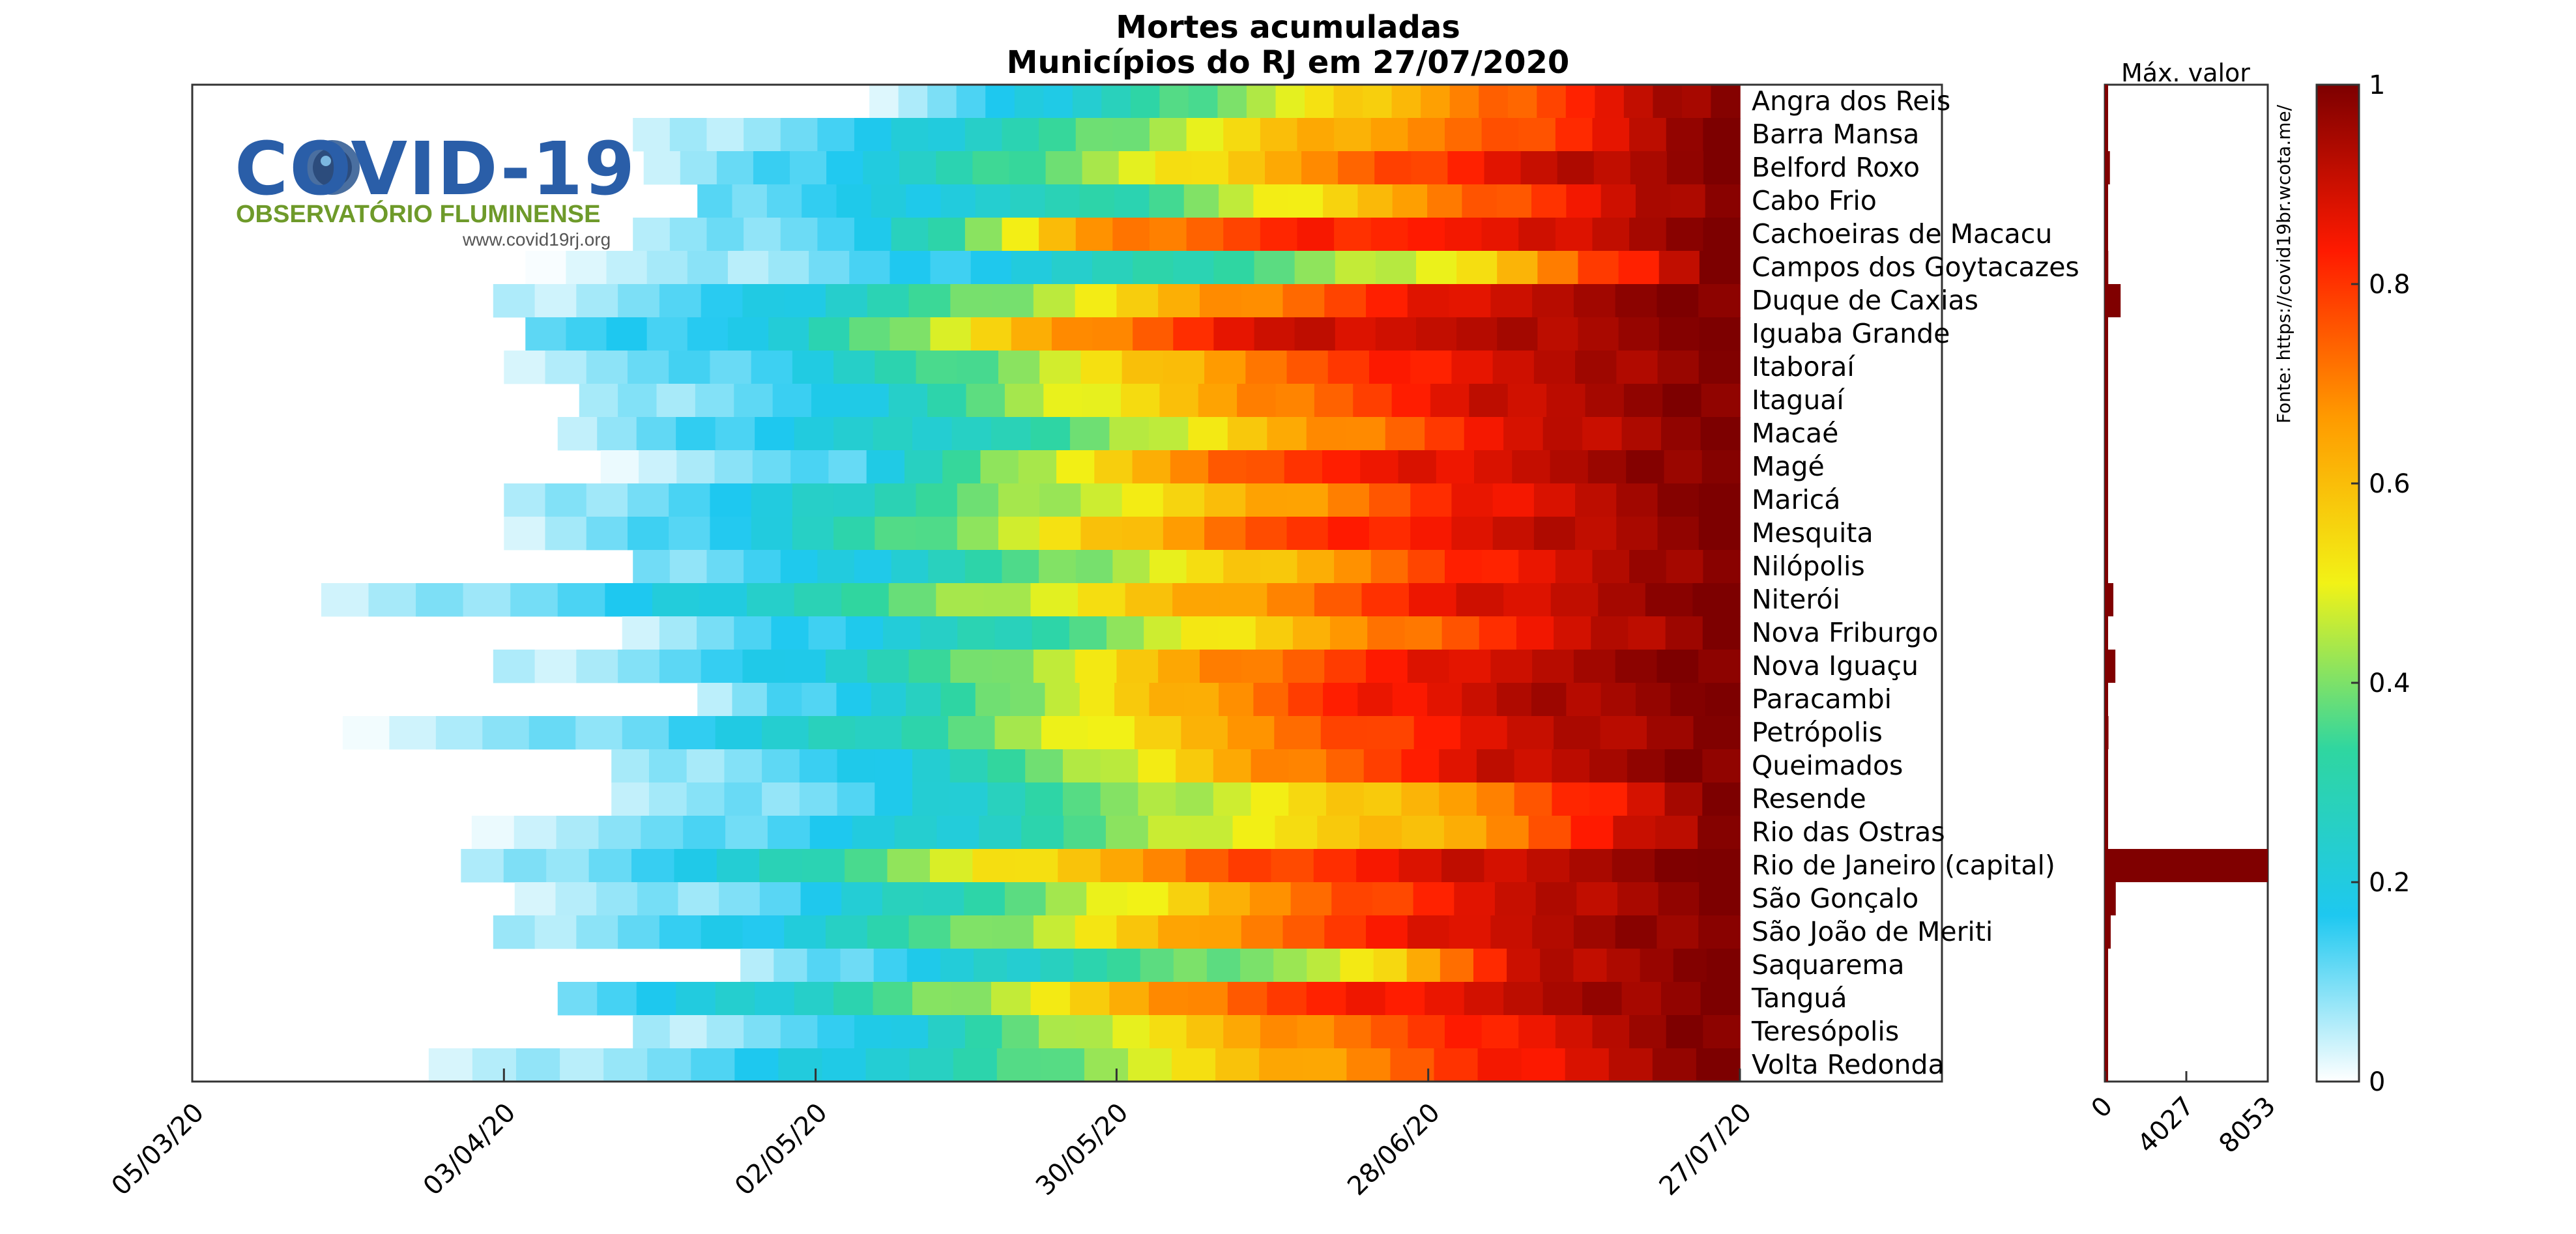  Describe the element at coordinates (1851, 101) in the screenshot. I see `row-label: Angra dos Reis` at that location.